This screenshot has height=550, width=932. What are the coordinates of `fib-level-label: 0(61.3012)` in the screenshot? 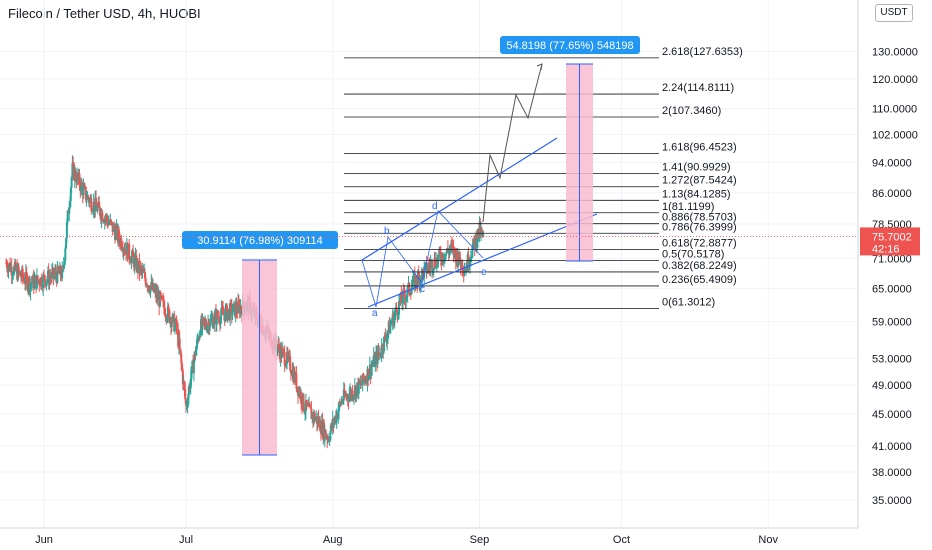 It's located at (688, 303).